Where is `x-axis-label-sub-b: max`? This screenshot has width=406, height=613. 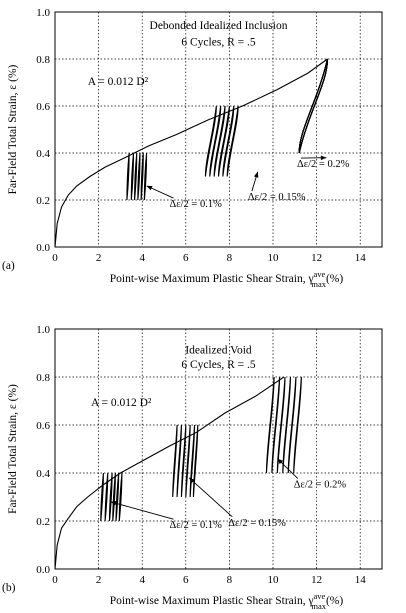 x-axis-label-sub-b: max is located at coordinates (318, 606).